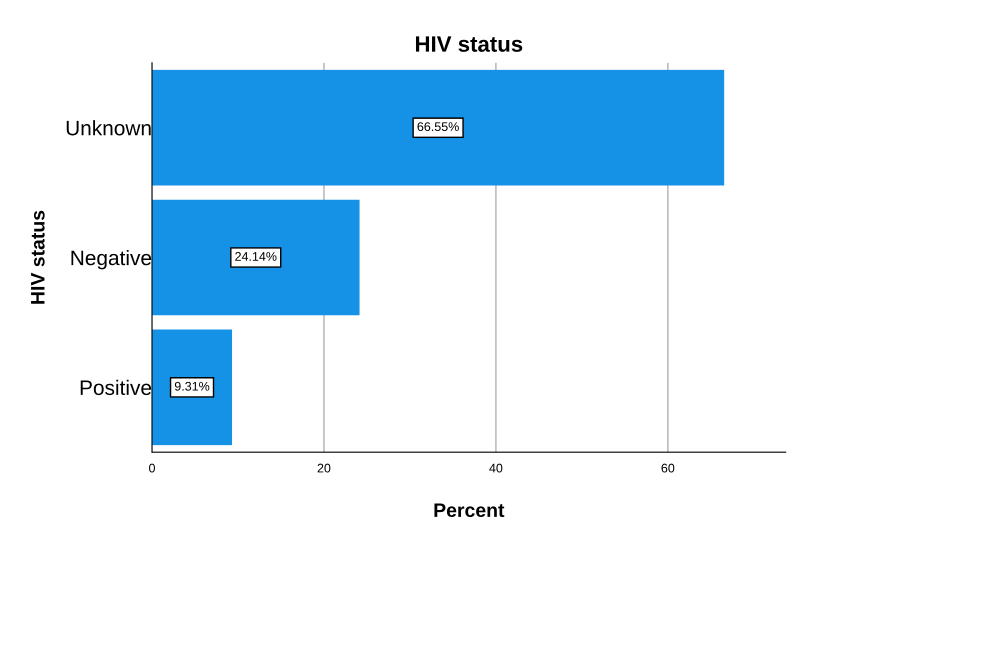 Image resolution: width=987 pixels, height=668 pixels. What do you see at coordinates (108, 128) in the screenshot?
I see `y-tick-label: Unknown` at bounding box center [108, 128].